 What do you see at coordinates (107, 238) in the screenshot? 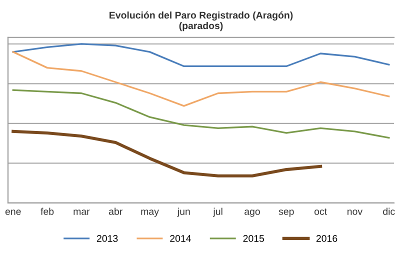
I see `legend-label: 2013` at bounding box center [107, 238].